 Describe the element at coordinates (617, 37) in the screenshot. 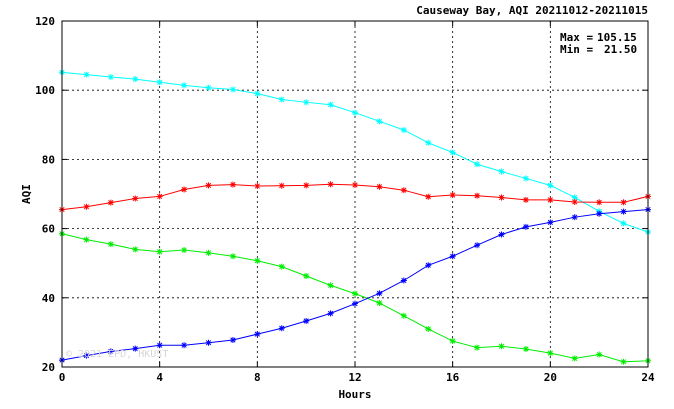

I see `max-value: 105.15` at that location.